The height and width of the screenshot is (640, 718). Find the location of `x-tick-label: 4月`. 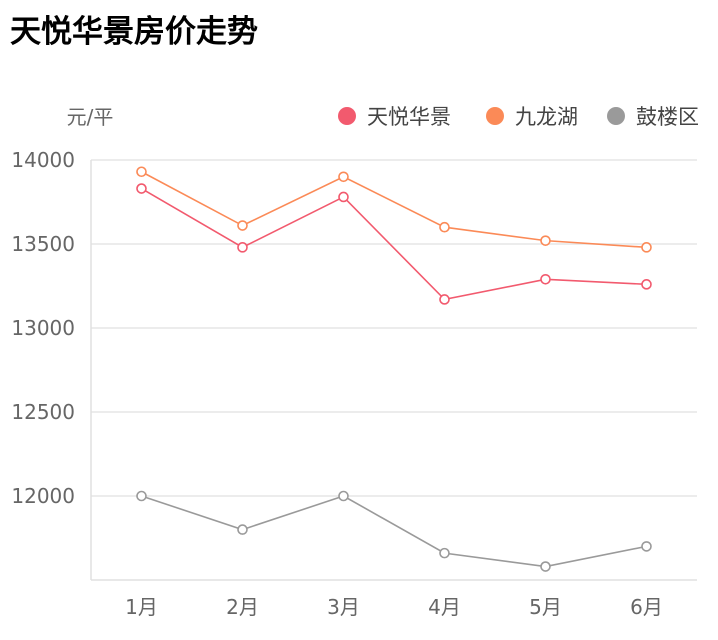

x-tick-label: 4月 is located at coordinates (444, 607).